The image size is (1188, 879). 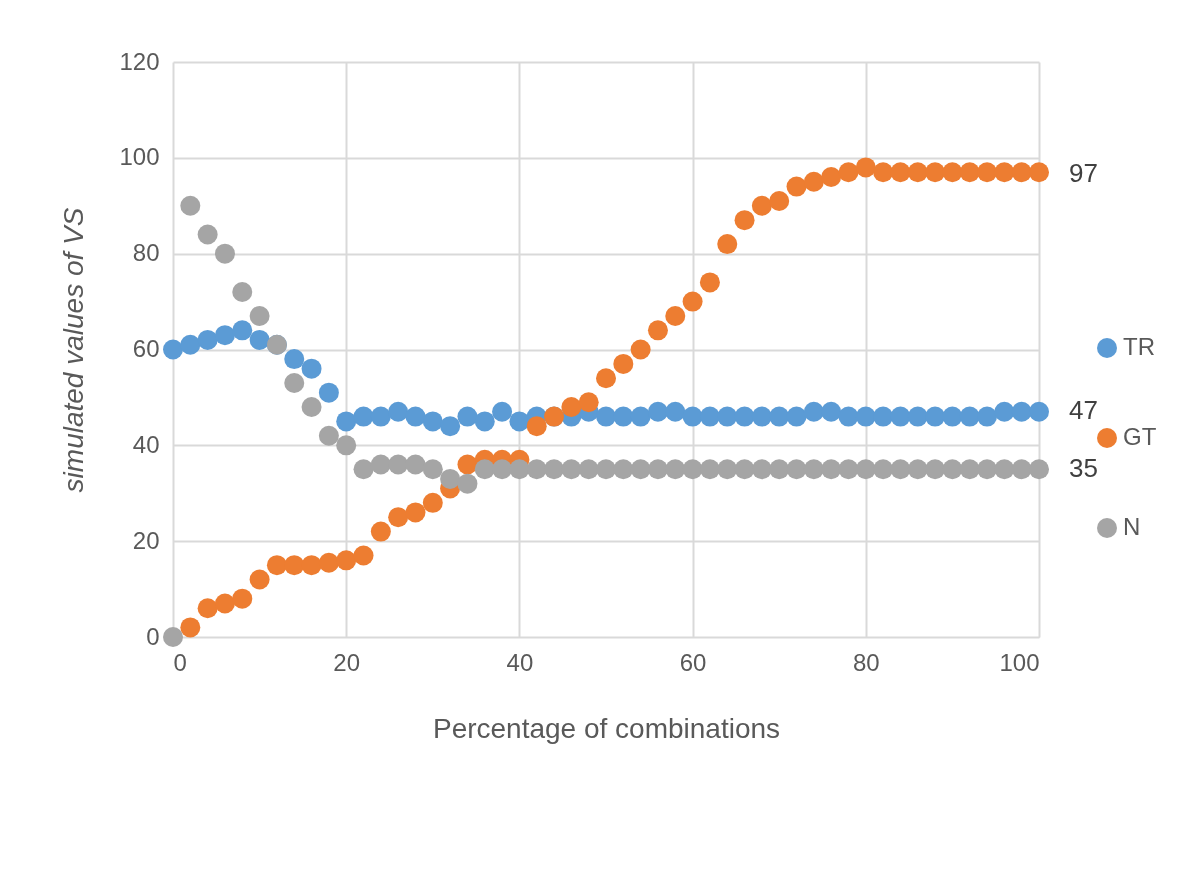 I want to click on y-tick-label: 40, so click(x=146, y=444).